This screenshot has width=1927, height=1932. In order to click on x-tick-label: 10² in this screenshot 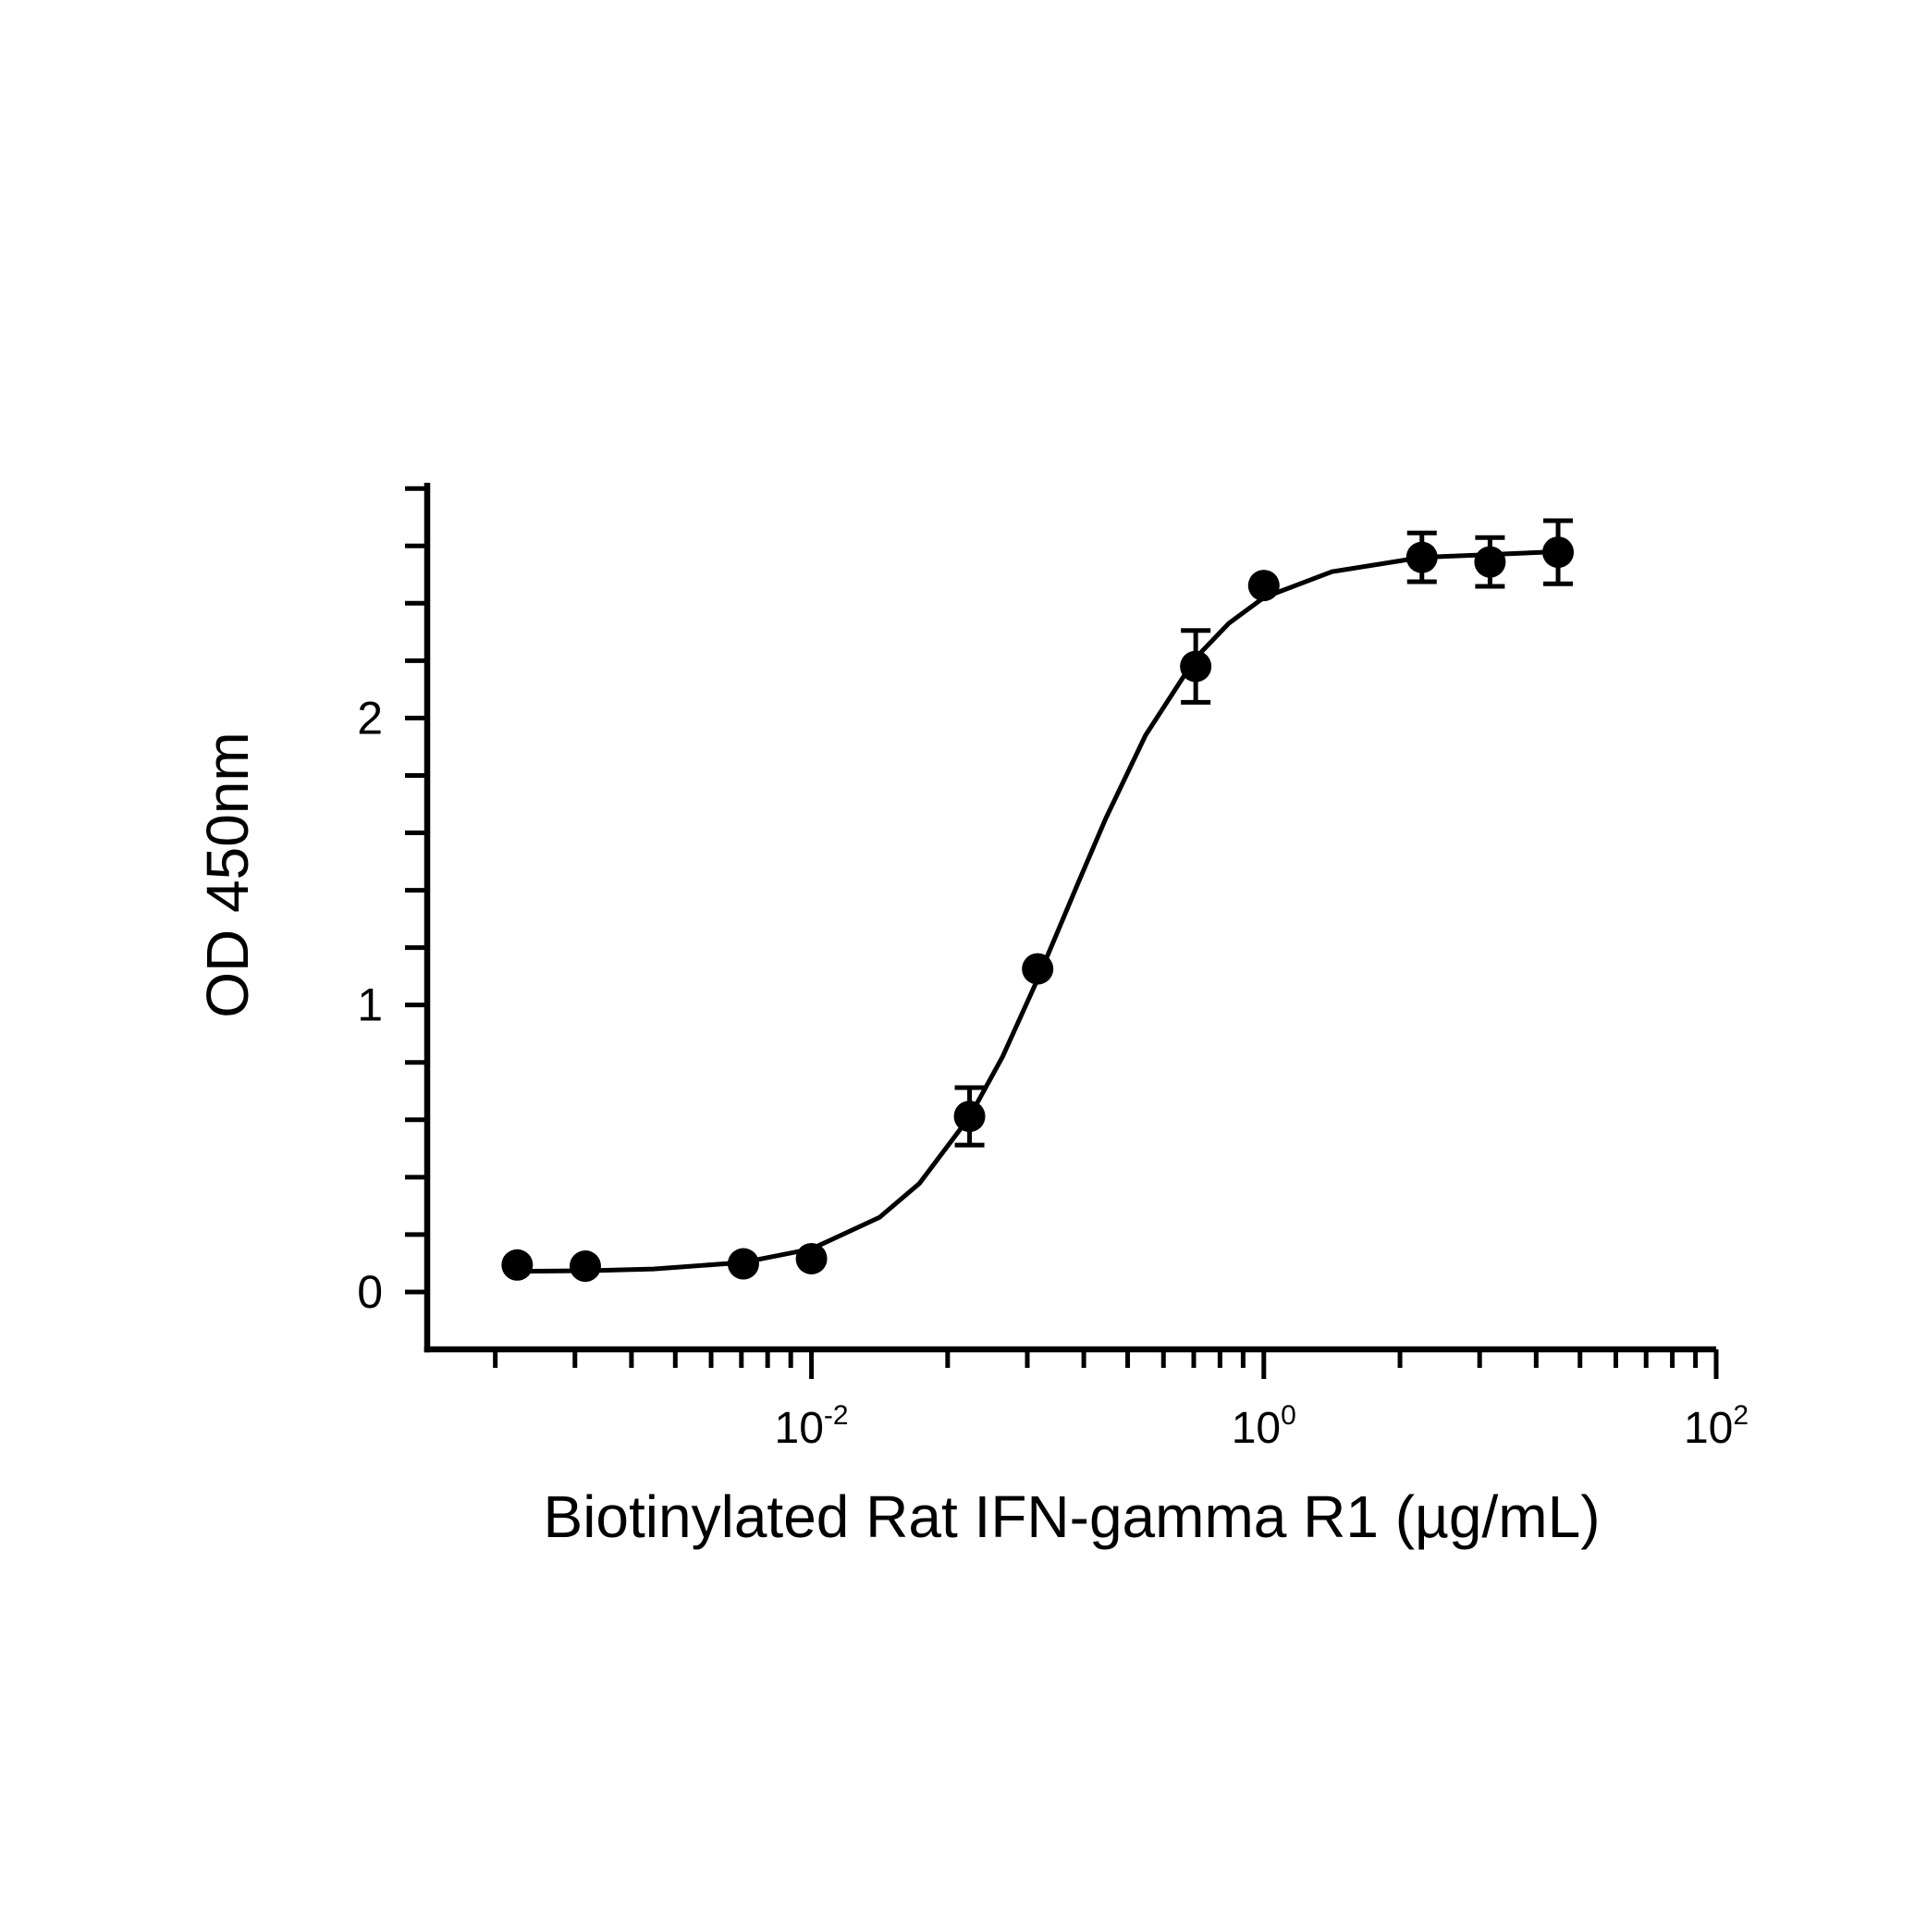, I will do `click(1716, 1427)`.